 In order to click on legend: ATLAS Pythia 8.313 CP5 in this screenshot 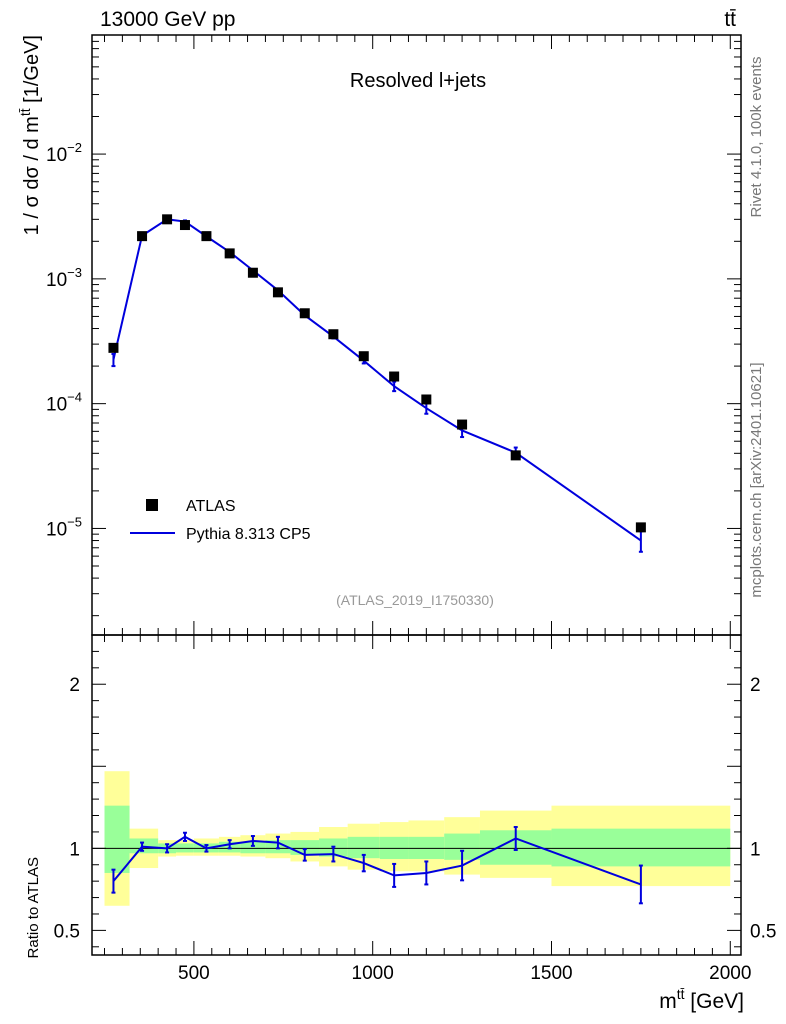, I will do `click(220, 520)`.